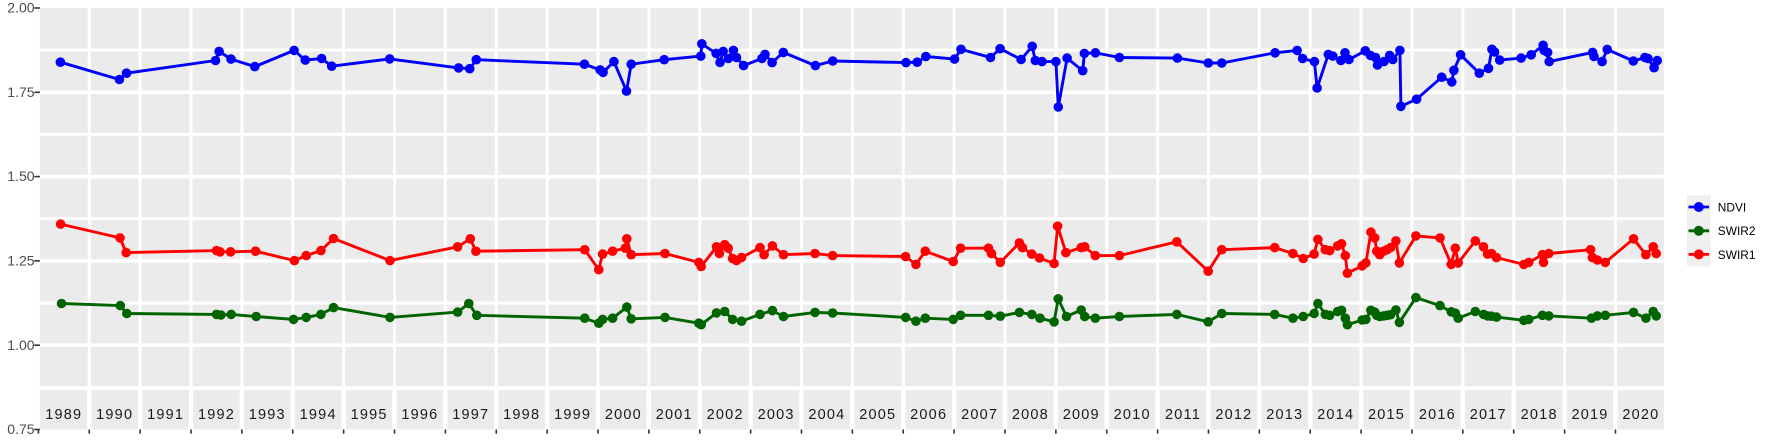 The width and height of the screenshot is (1773, 447). Describe the element at coordinates (1284, 415) in the screenshot. I see `svg-text: 2013` at that location.